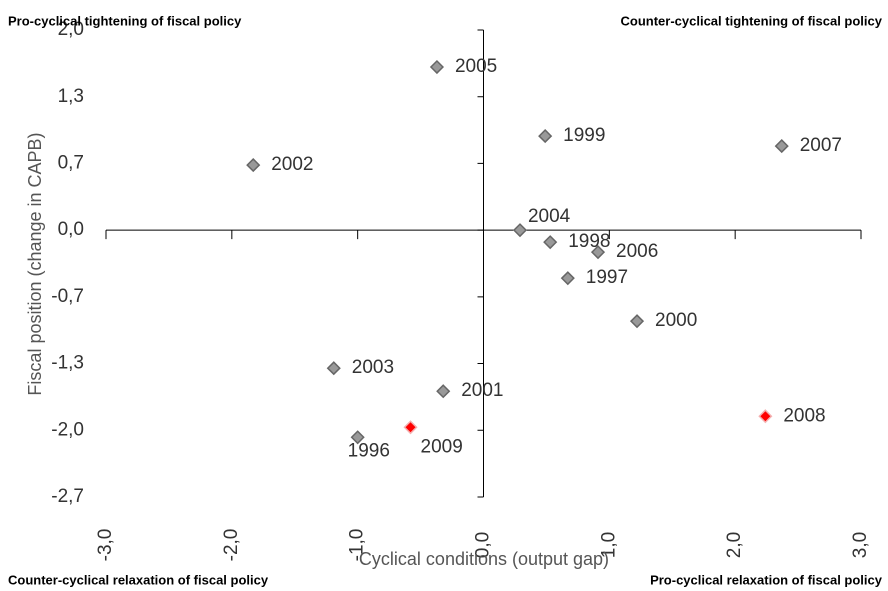 This screenshot has width=888, height=591. I want to click on y-tick-label: 0,0, so click(71, 229).